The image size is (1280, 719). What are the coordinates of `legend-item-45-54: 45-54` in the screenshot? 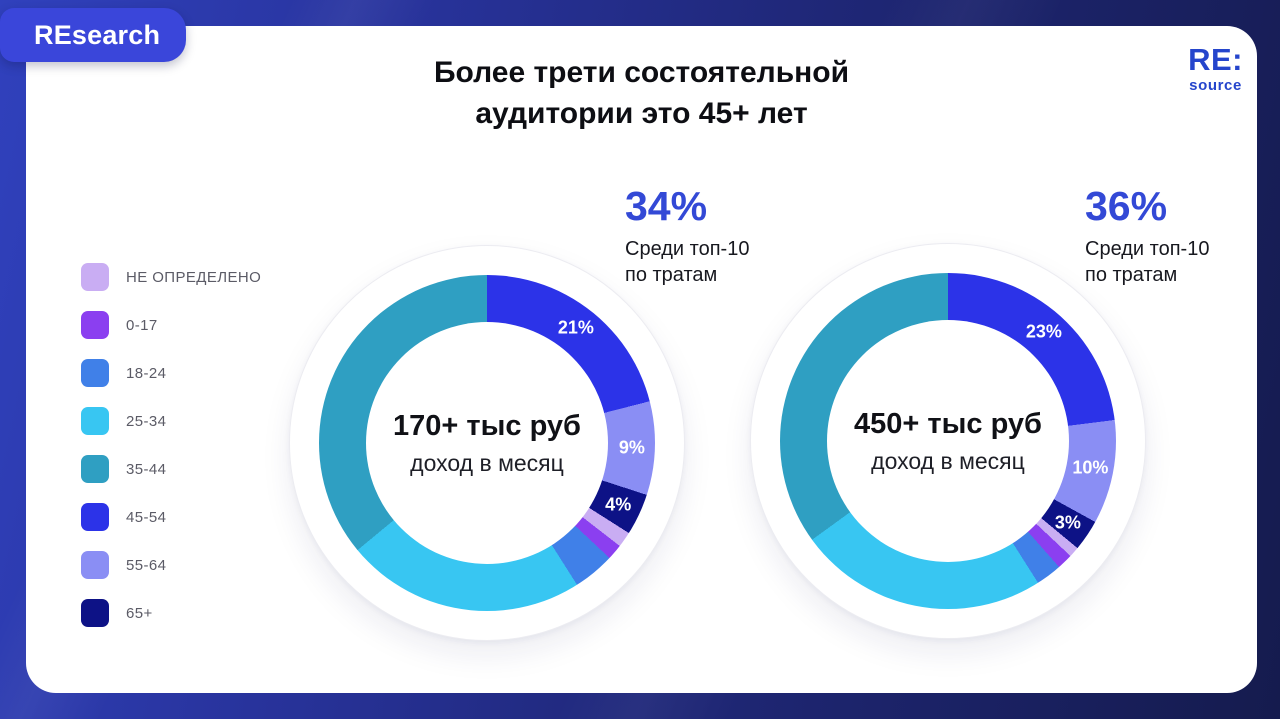 It's located at (171, 517).